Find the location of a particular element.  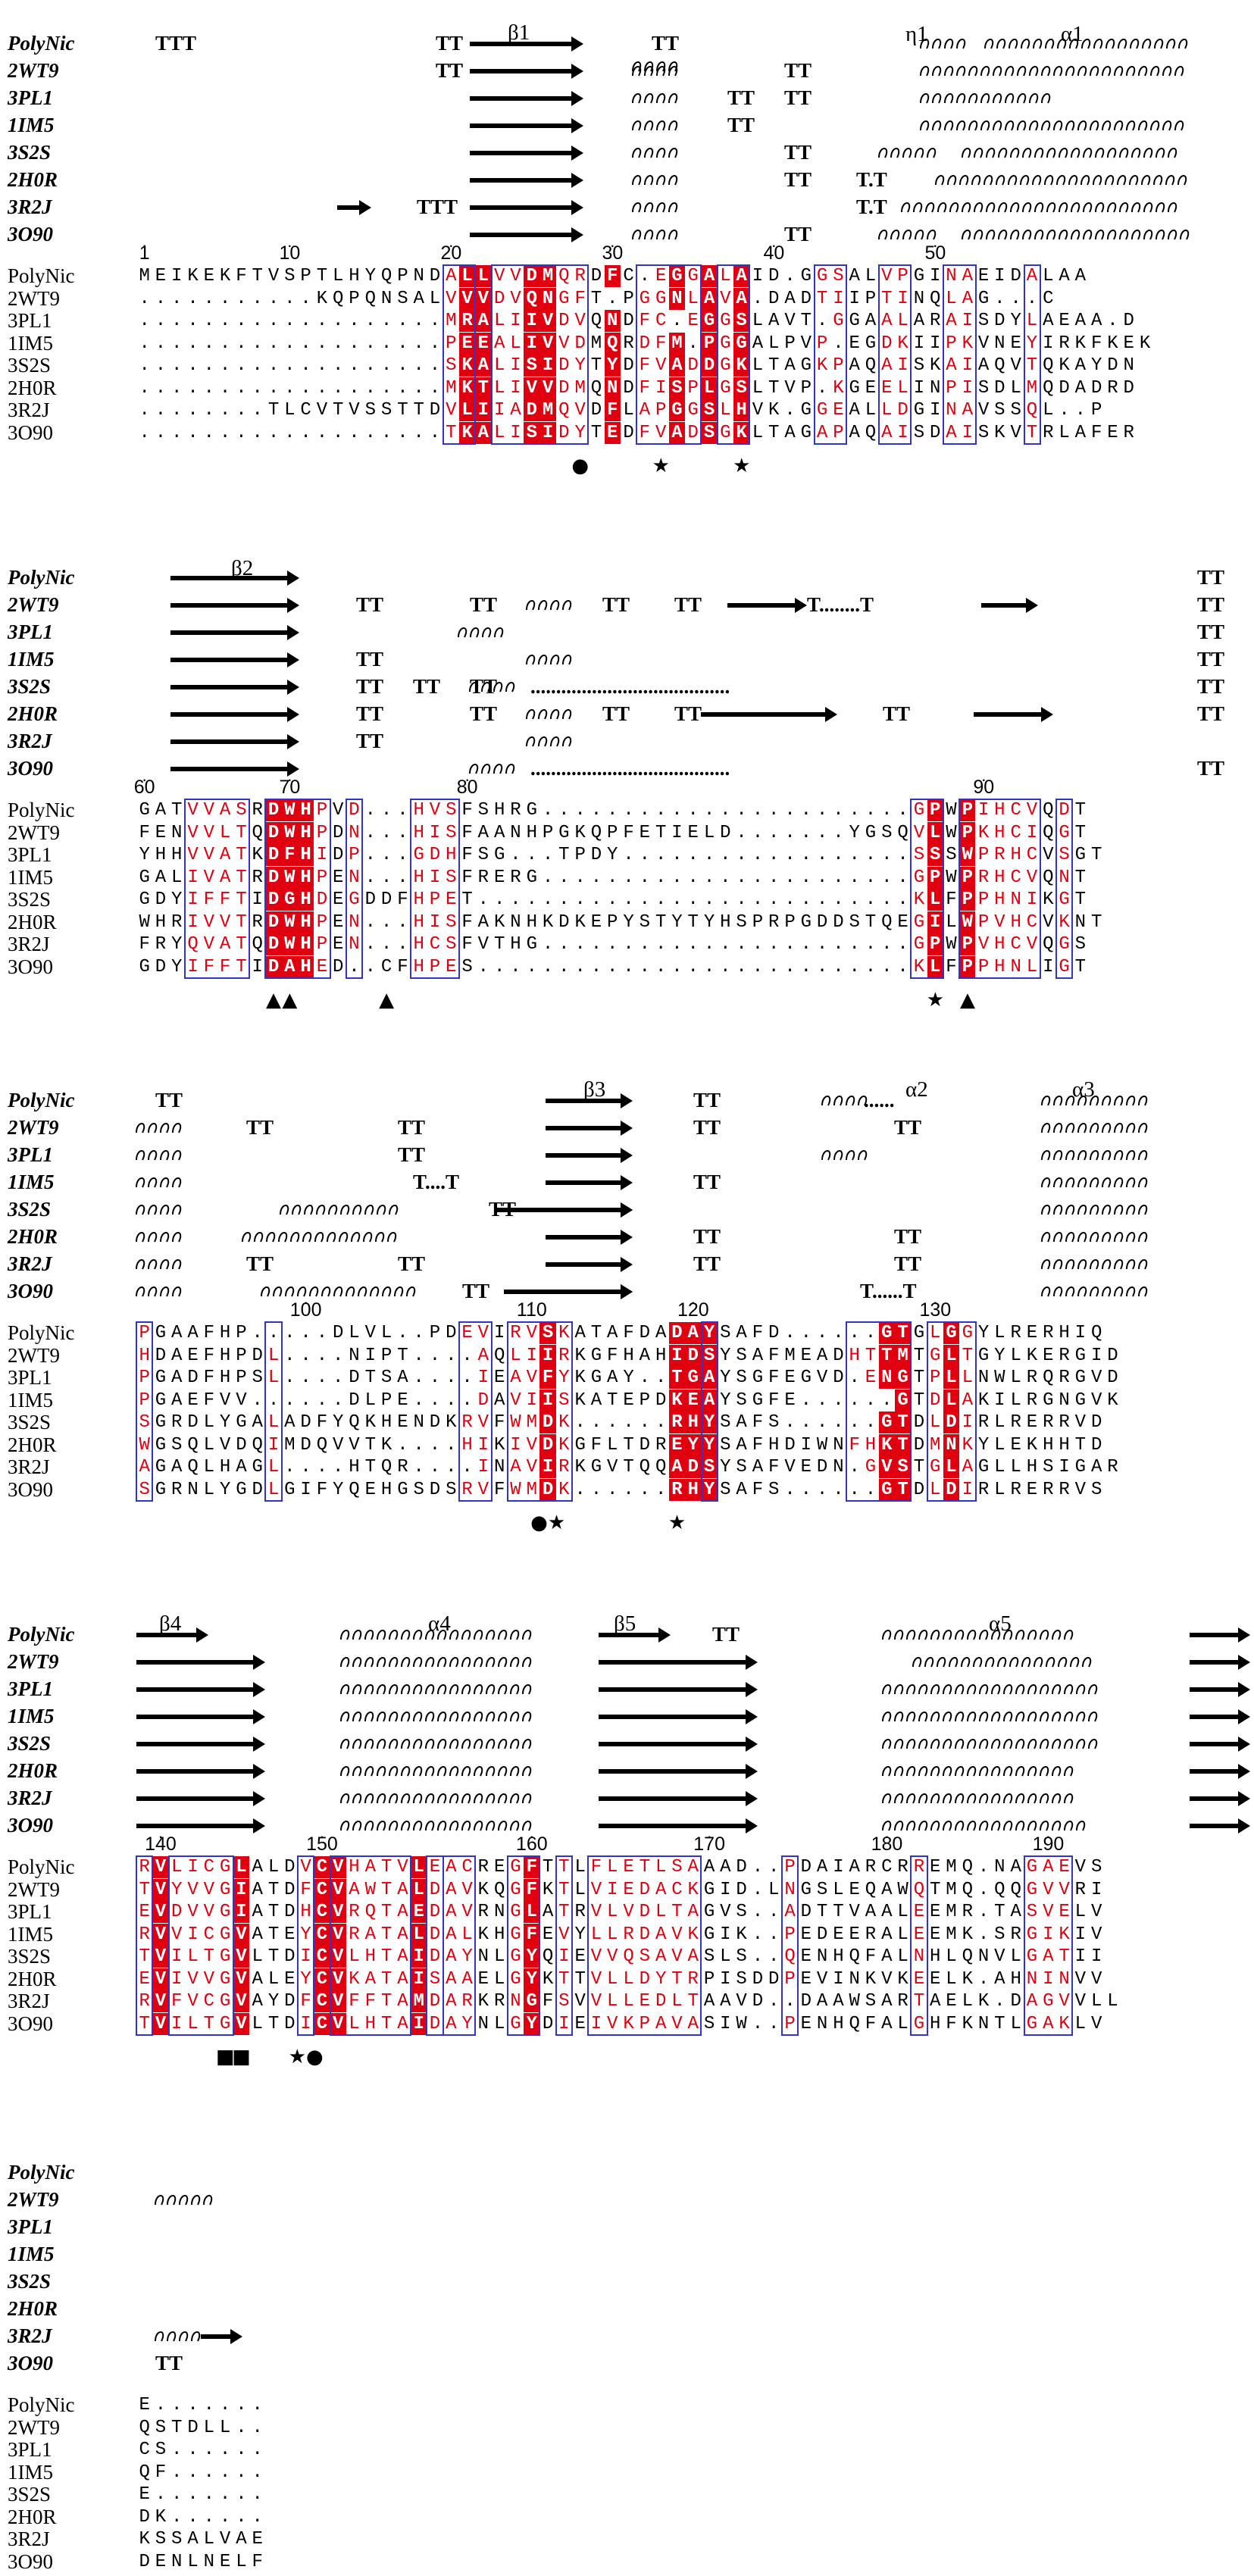

ss-label-2h0r: 2H0R is located at coordinates (33, 179).